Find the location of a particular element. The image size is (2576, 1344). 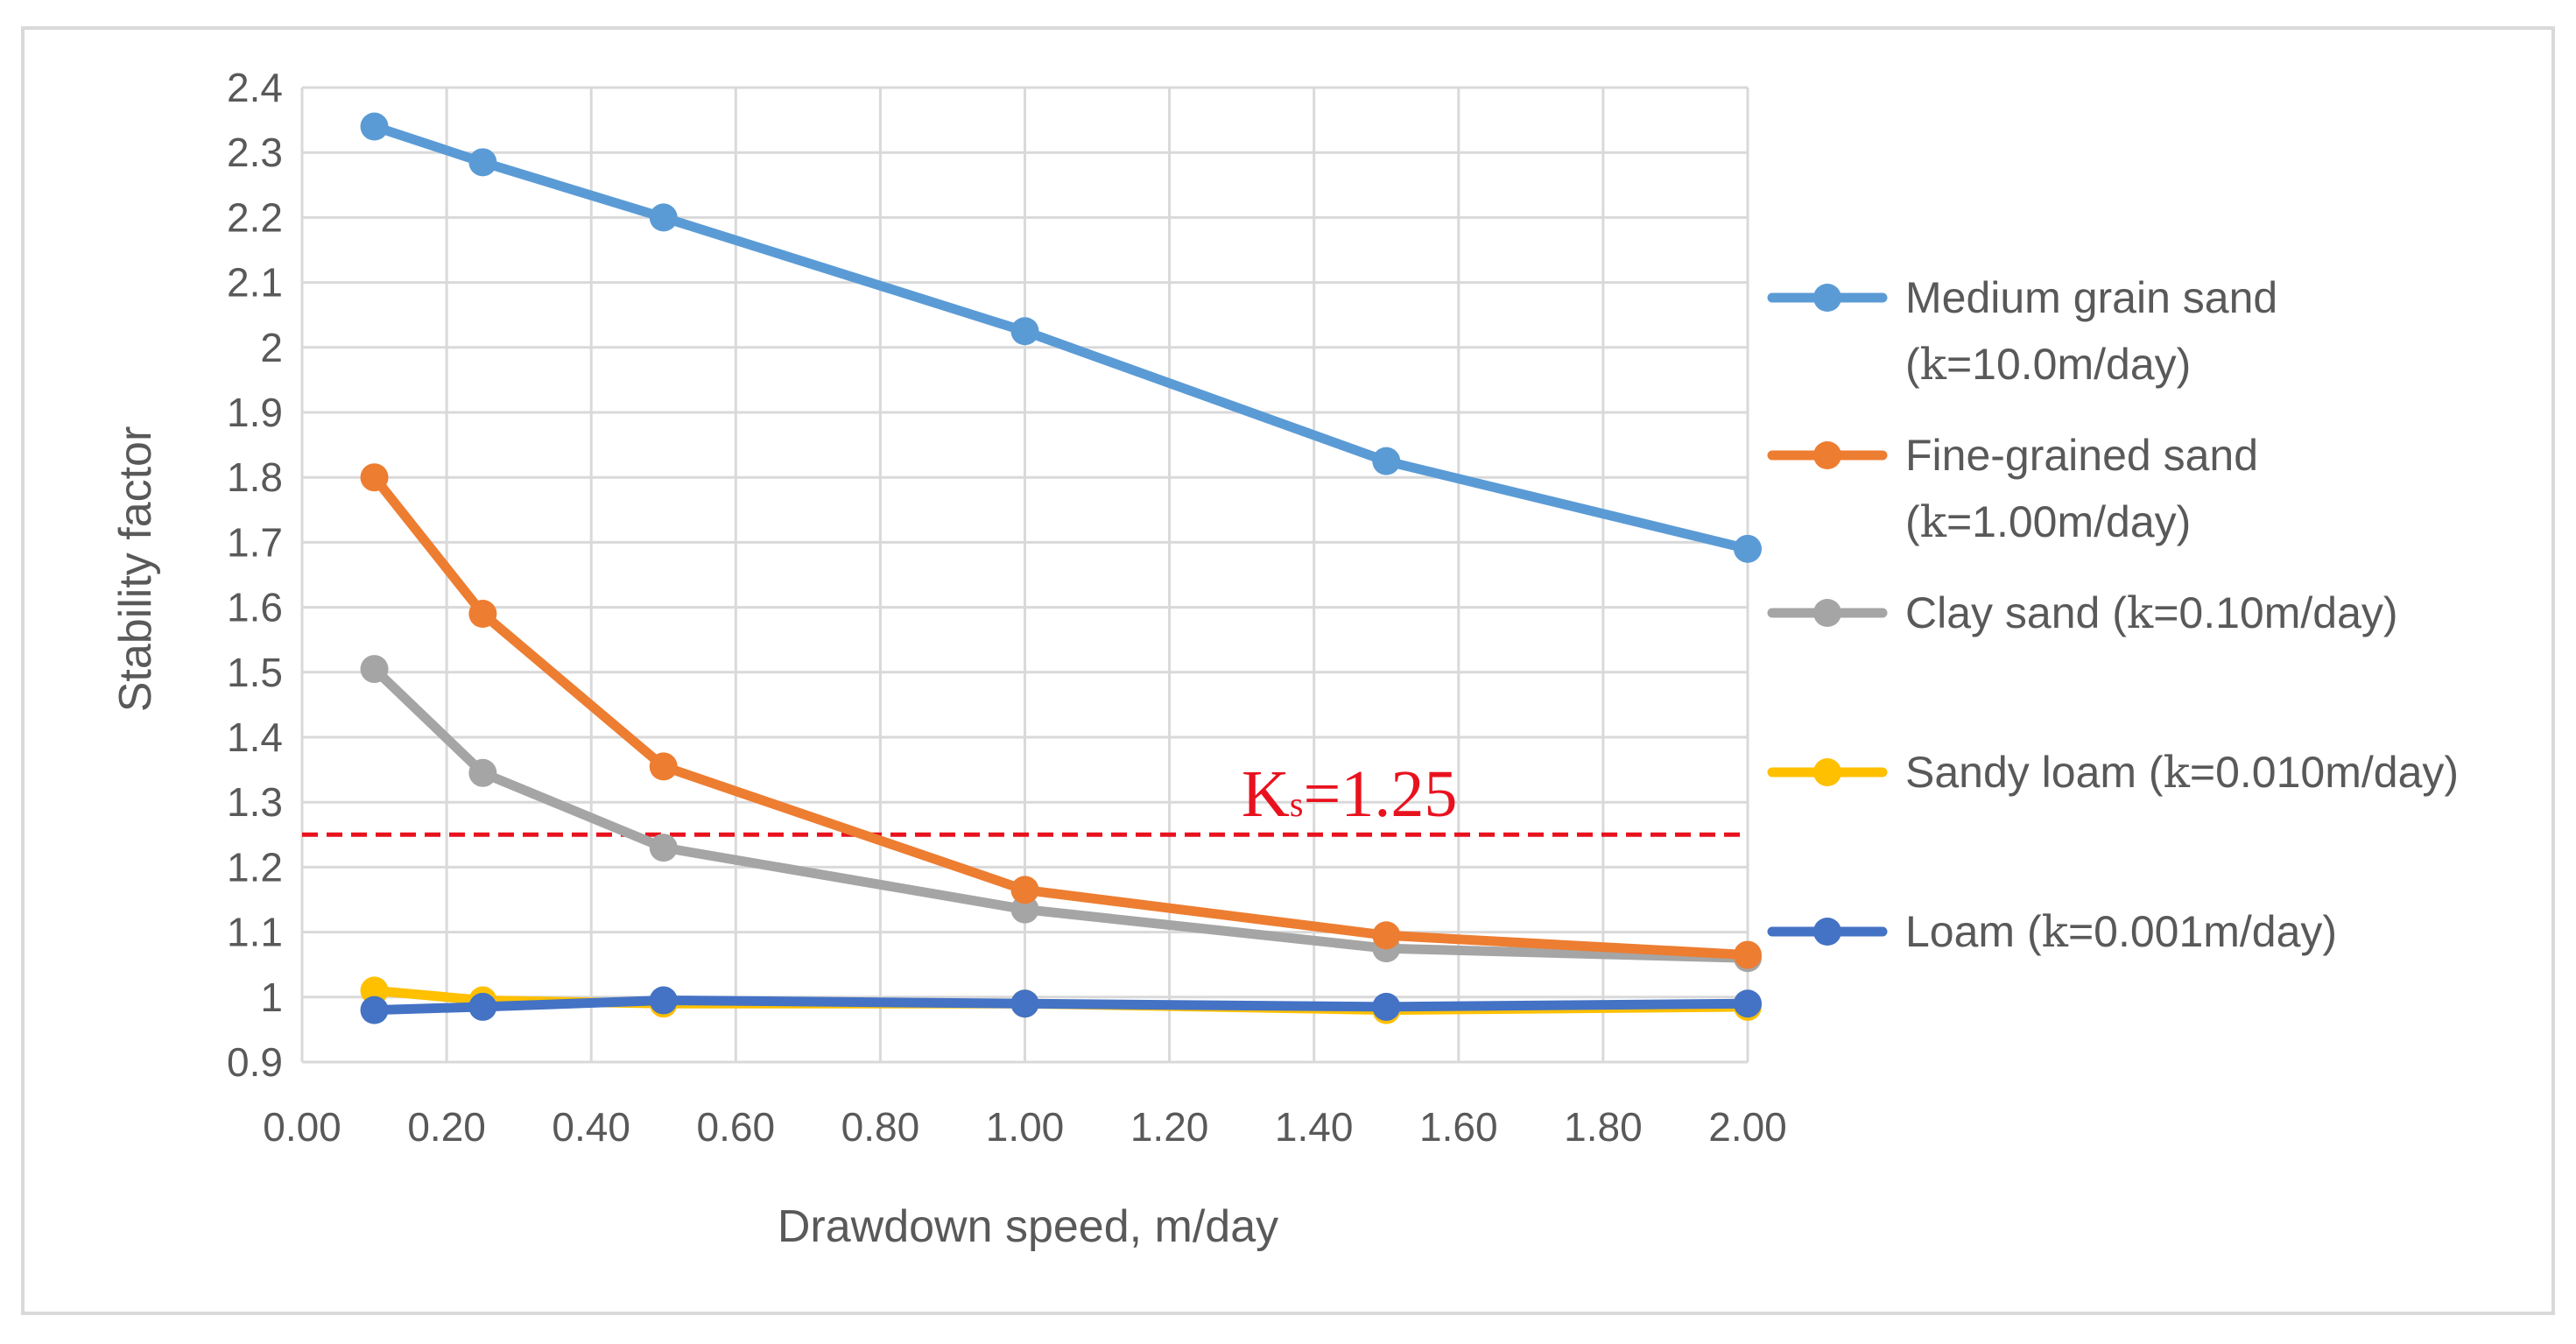

x-tick-label: 1.00 is located at coordinates (1025, 1127).